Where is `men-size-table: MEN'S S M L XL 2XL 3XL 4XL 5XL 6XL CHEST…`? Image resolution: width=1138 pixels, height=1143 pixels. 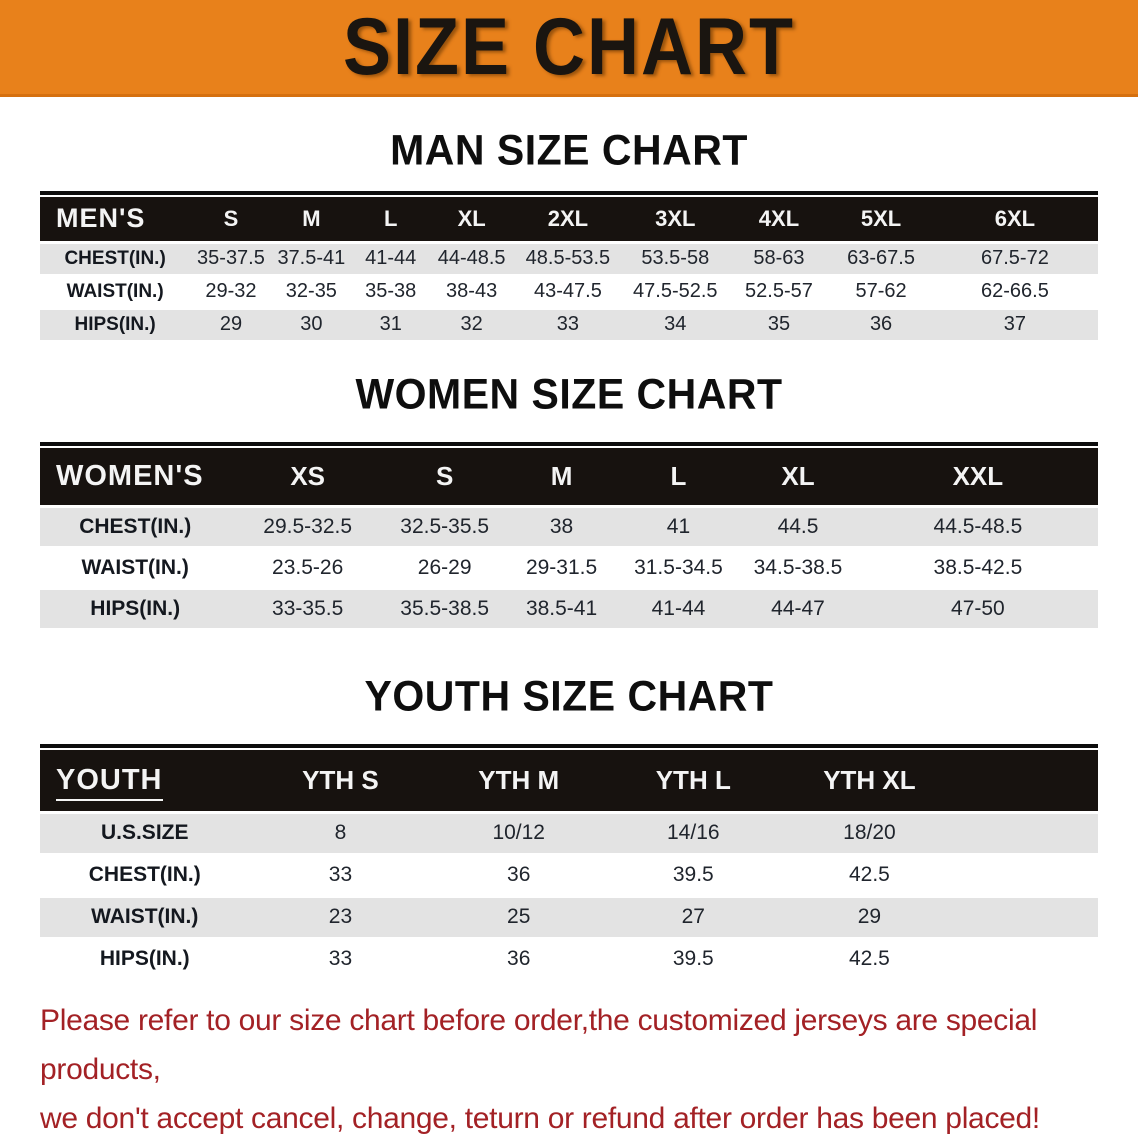
men-size-table: MEN'S S M L XL 2XL 3XL 4XL 5XL 6XL CHEST… is located at coordinates (569, 267).